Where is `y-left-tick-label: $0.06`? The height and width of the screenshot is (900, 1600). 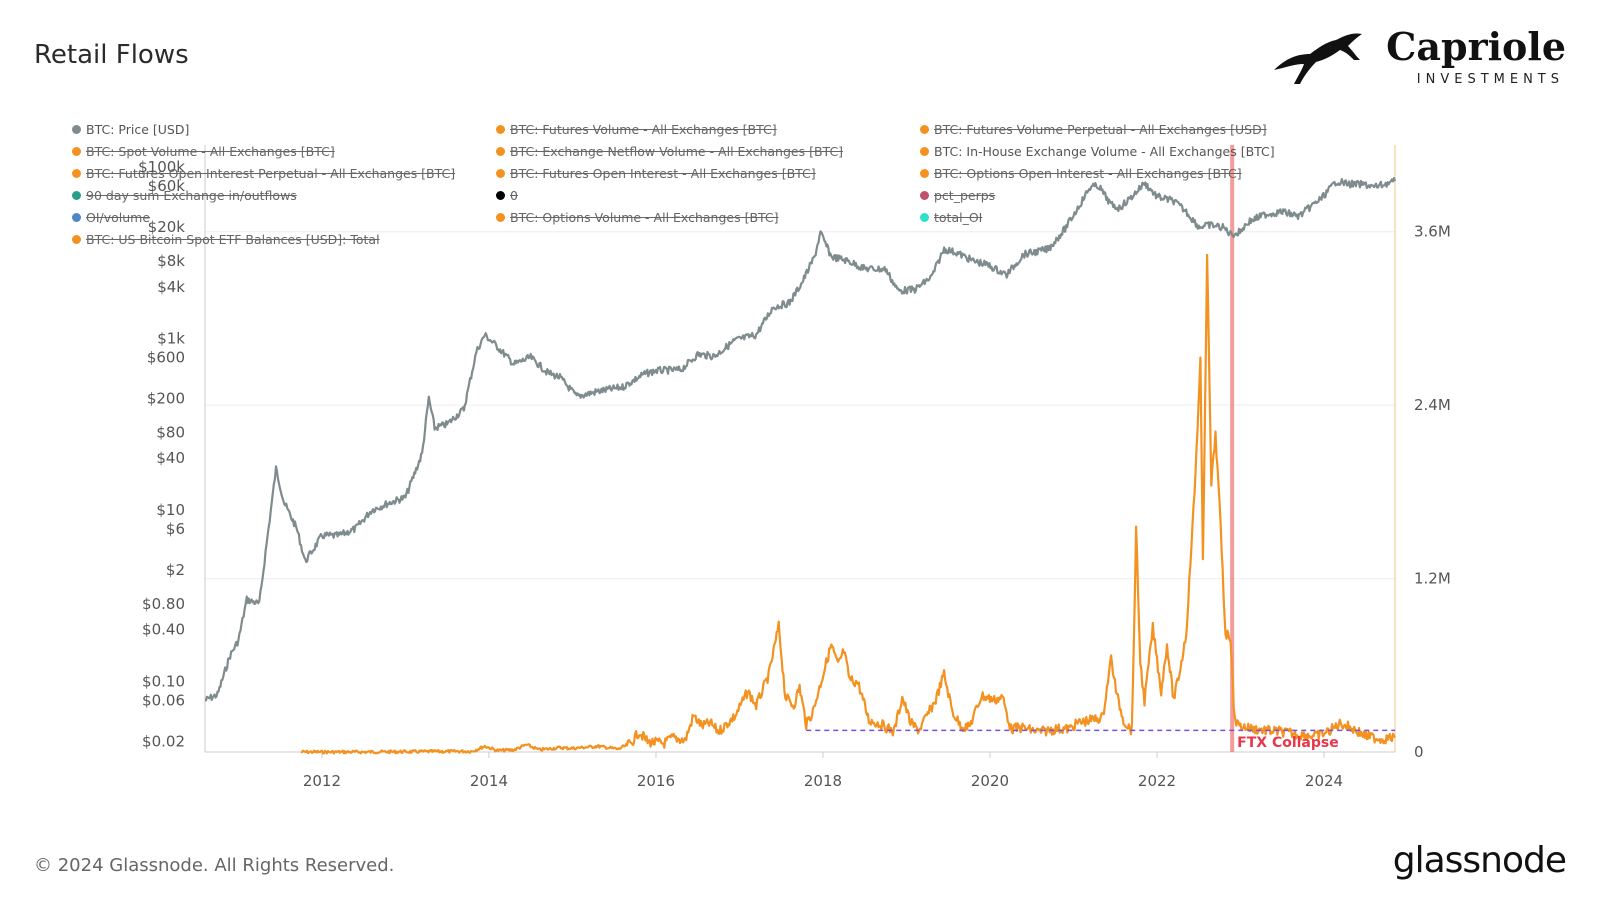 y-left-tick-label: $0.06 is located at coordinates (163, 700).